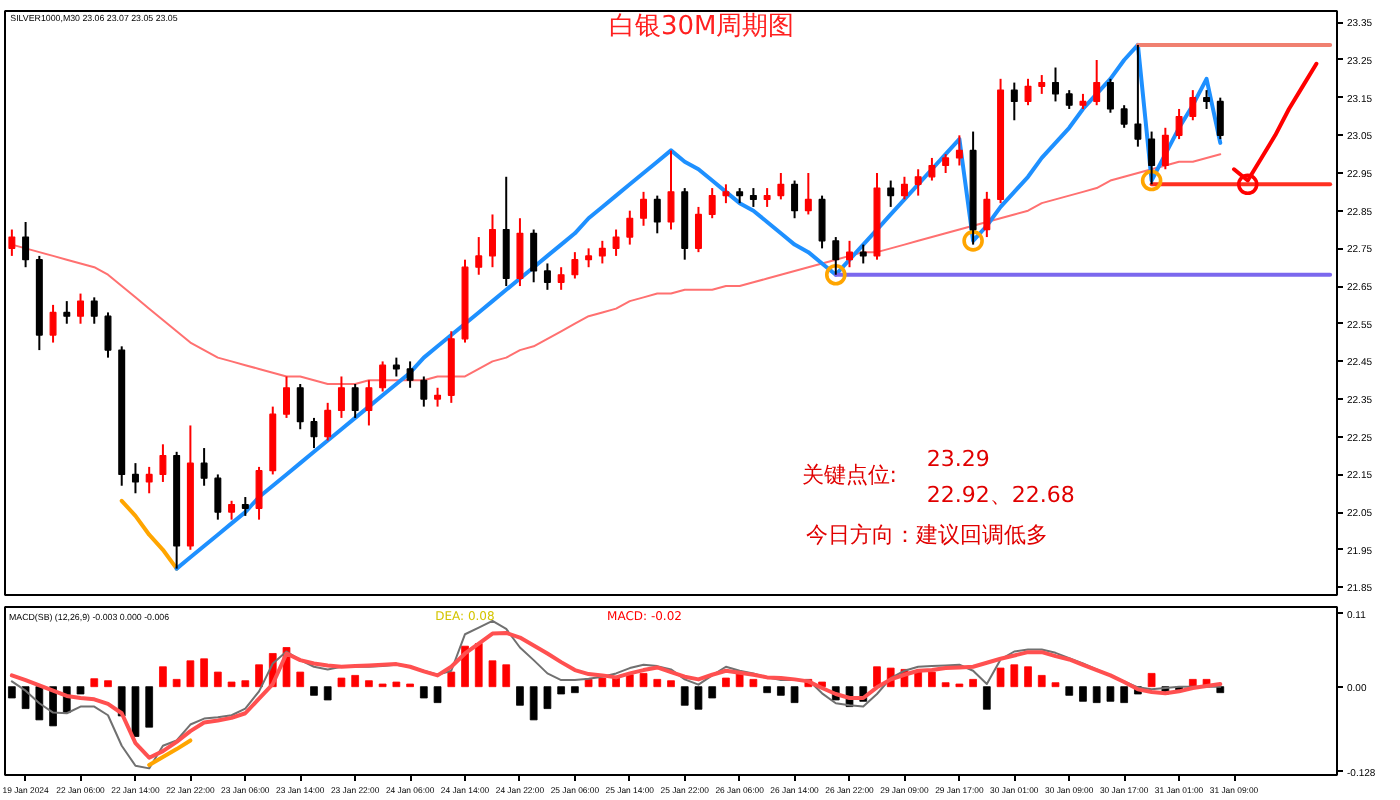 The width and height of the screenshot is (1400, 800). I want to click on chart-title: 白银30M周期图, so click(701, 26).